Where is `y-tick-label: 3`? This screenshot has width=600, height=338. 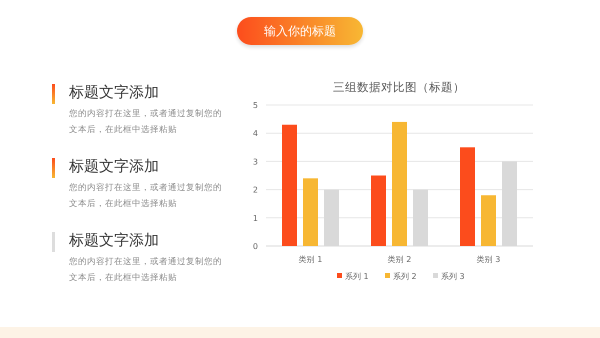 y-tick-label: 3 is located at coordinates (255, 161).